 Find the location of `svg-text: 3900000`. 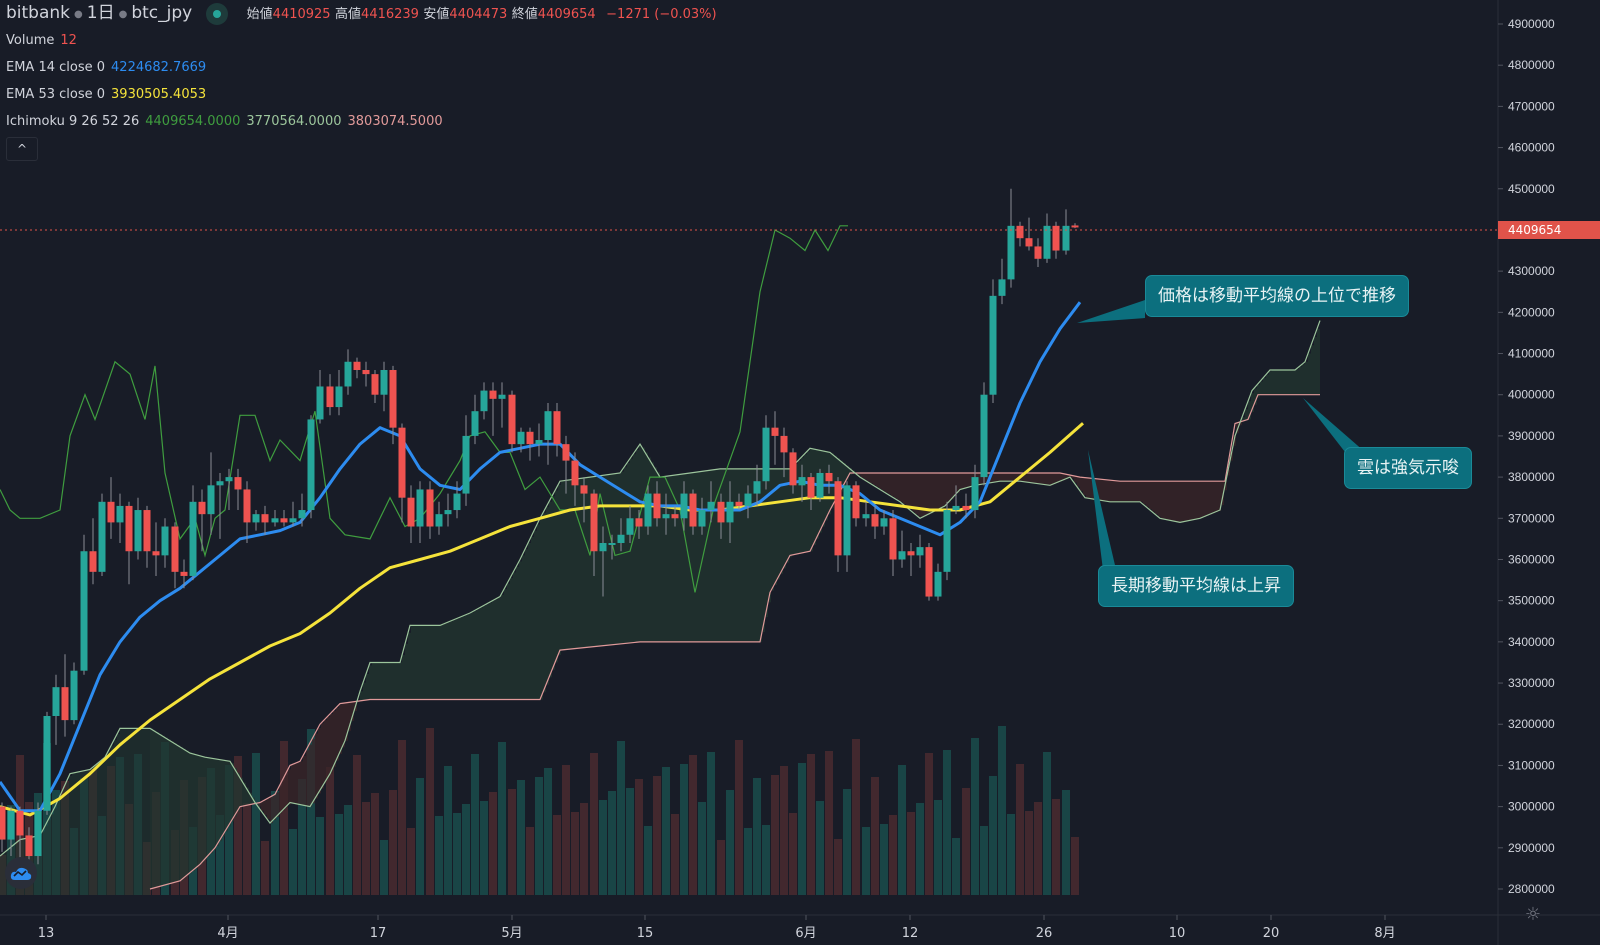

svg-text: 3900000 is located at coordinates (1531, 436).